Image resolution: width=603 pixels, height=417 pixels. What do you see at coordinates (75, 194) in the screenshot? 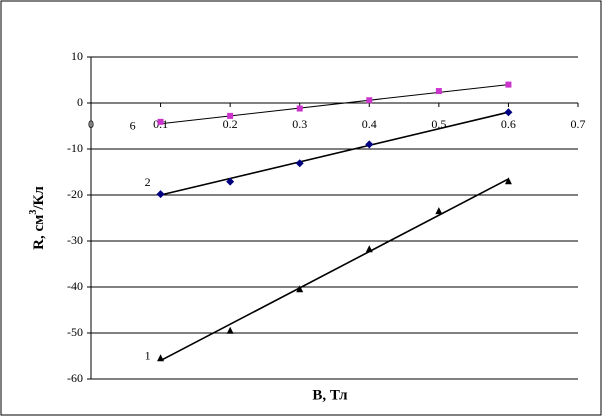
I see `y-tick-label: -20` at bounding box center [75, 194].